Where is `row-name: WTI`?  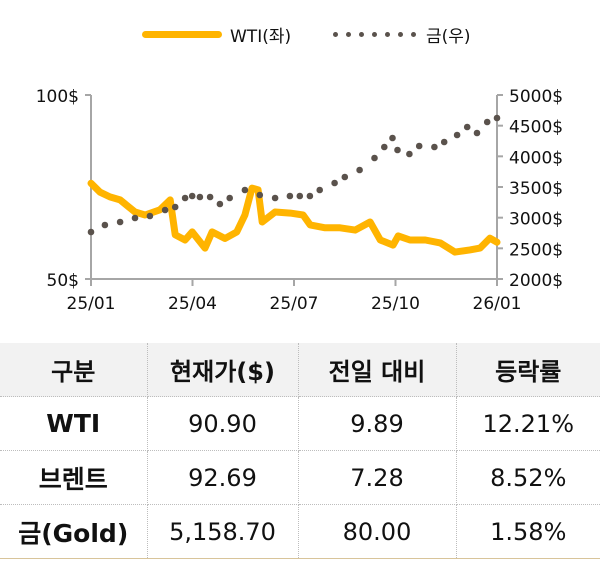
row-name: WTI is located at coordinates (74, 423).